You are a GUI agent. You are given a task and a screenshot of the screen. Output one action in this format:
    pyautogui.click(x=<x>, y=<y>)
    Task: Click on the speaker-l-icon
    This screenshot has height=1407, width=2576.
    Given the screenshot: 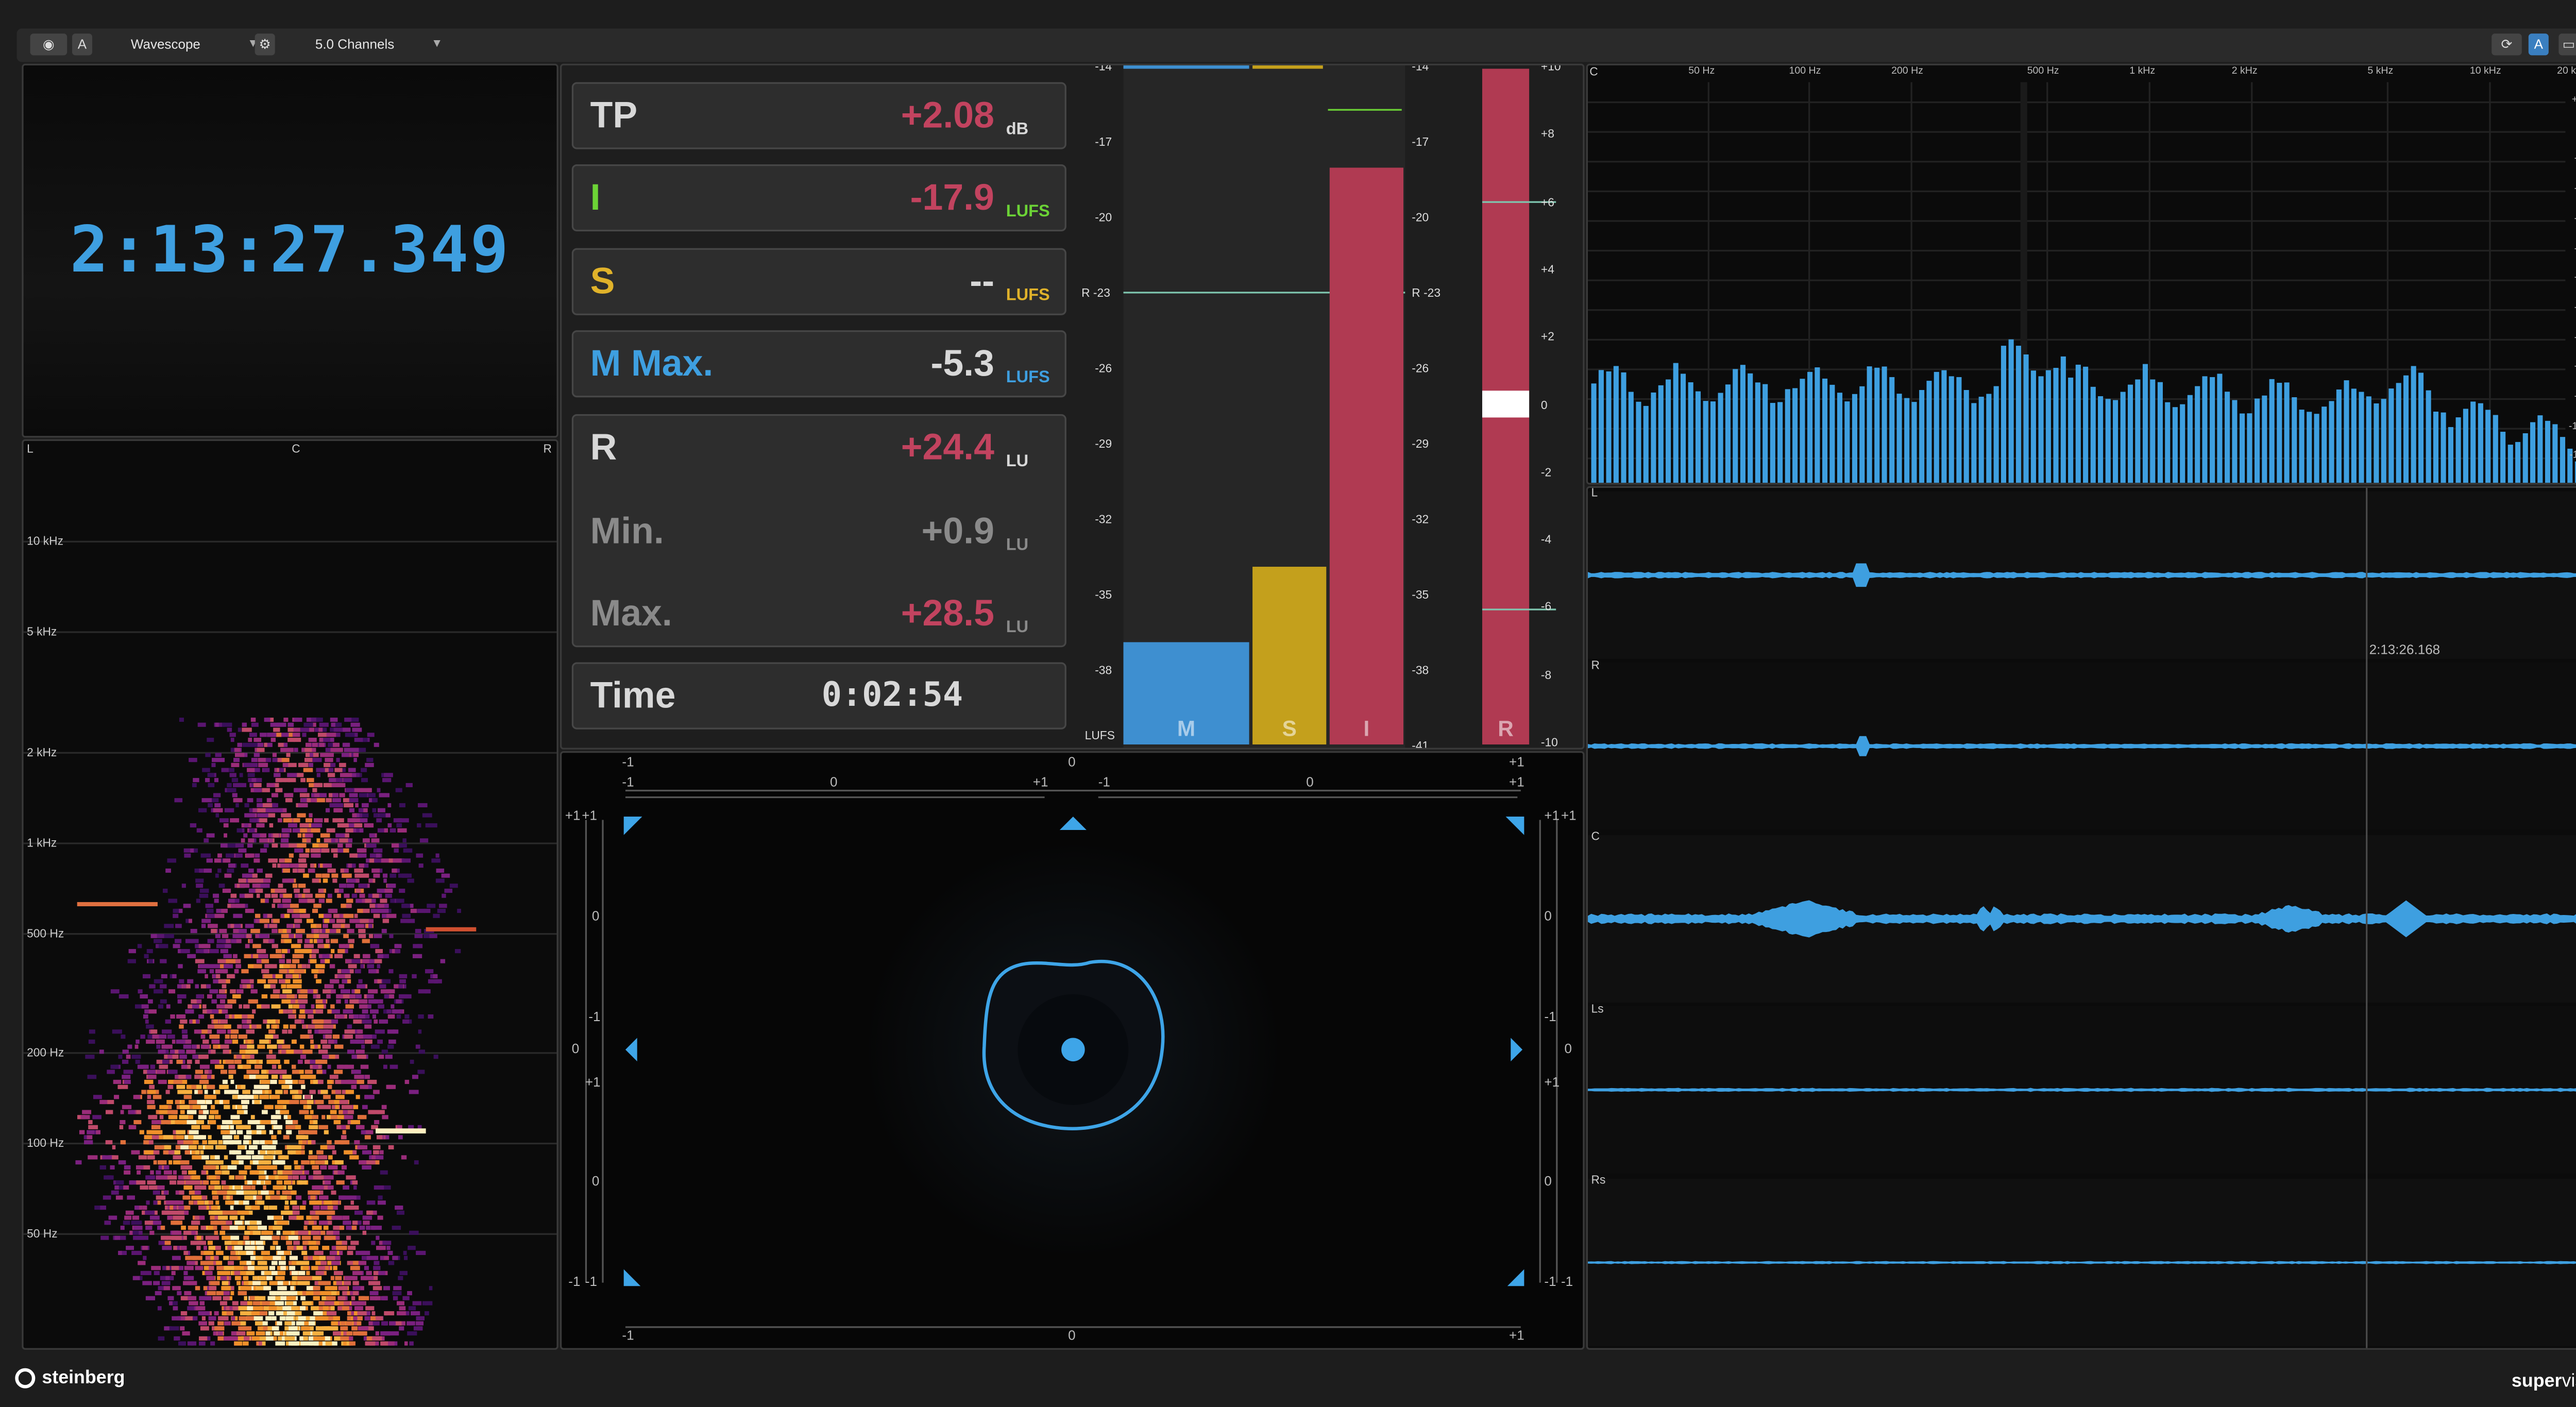 What is the action you would take?
    pyautogui.click(x=632, y=825)
    